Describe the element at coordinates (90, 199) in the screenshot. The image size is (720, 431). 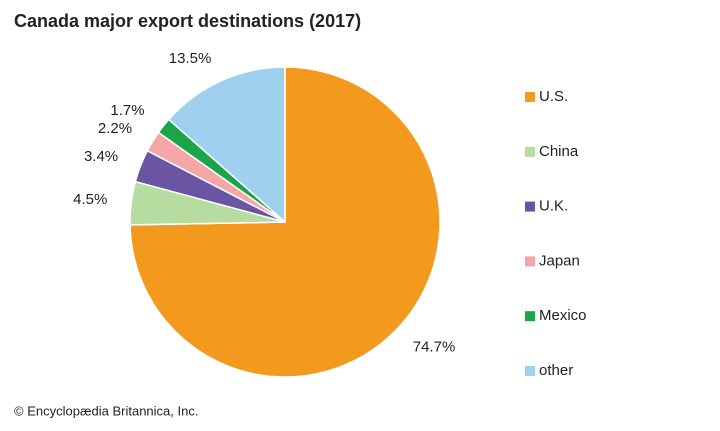
I see `data-label: 4.5%` at that location.